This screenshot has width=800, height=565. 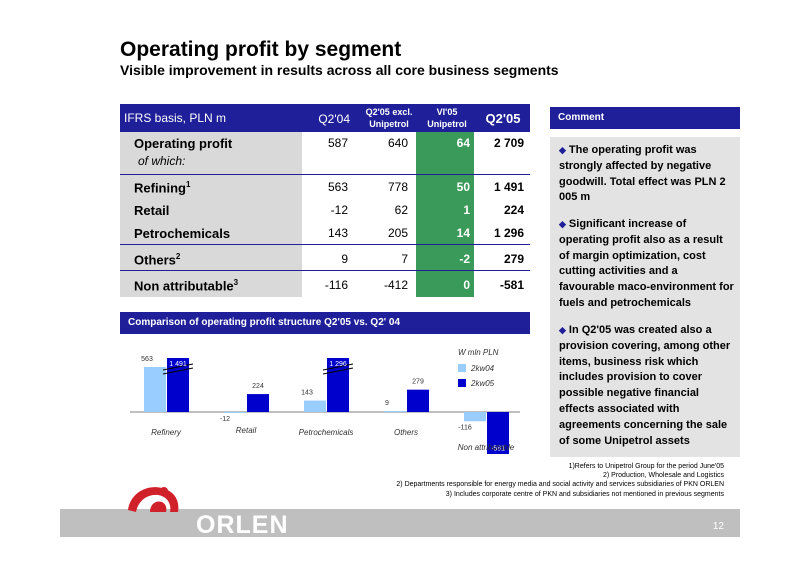 What do you see at coordinates (498, 448) in the screenshot?
I see `data-label: -581` at bounding box center [498, 448].